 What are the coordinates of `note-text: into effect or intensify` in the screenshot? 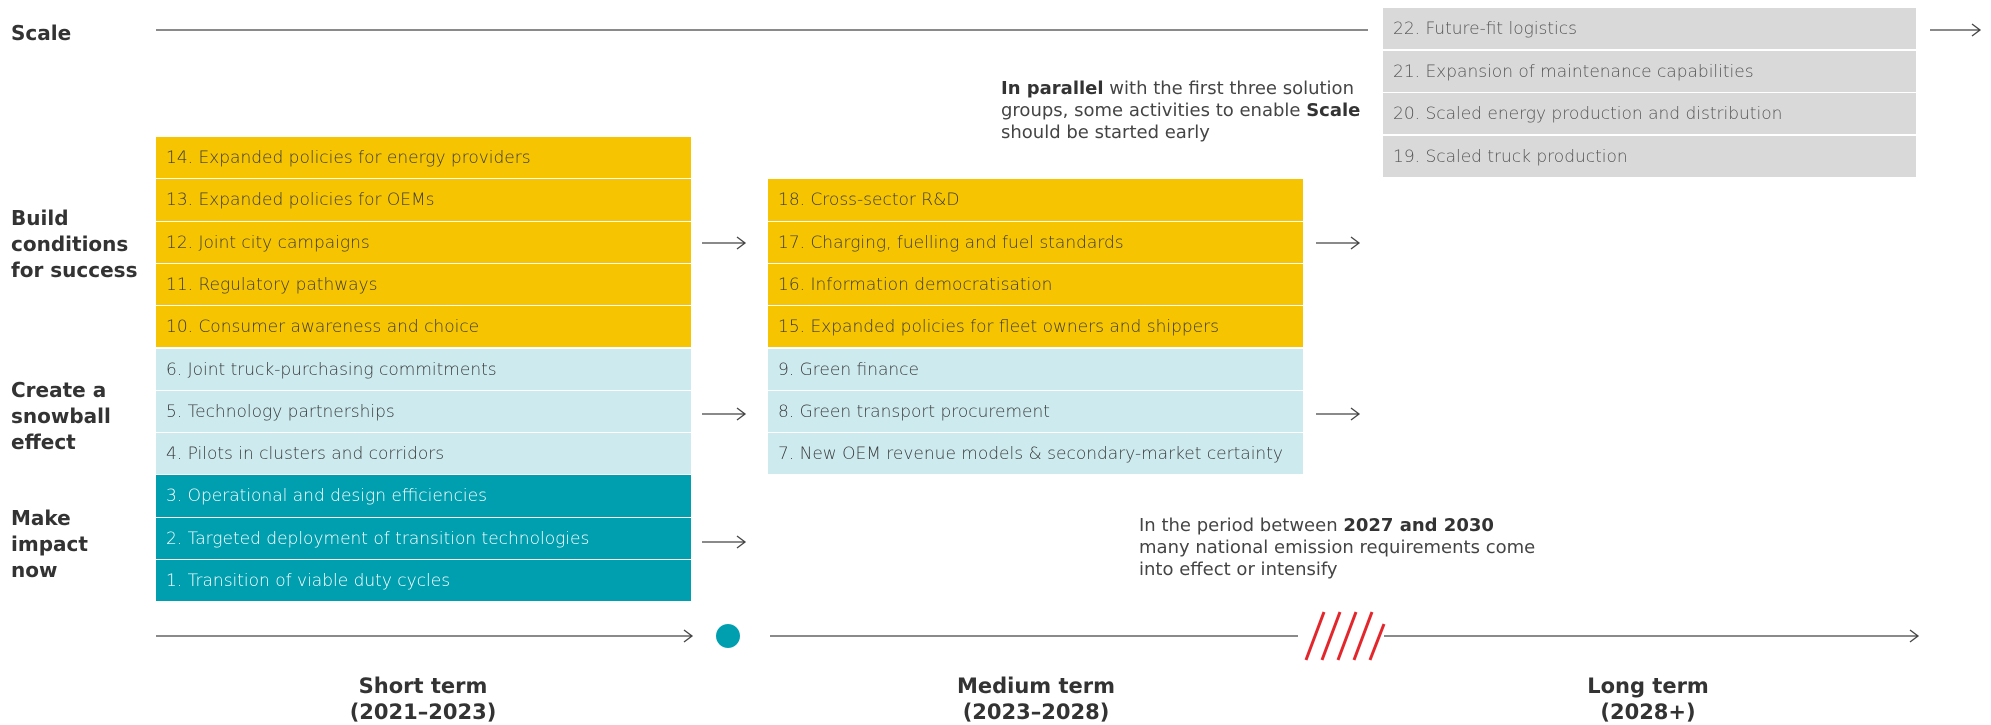 It's located at (1238, 569).